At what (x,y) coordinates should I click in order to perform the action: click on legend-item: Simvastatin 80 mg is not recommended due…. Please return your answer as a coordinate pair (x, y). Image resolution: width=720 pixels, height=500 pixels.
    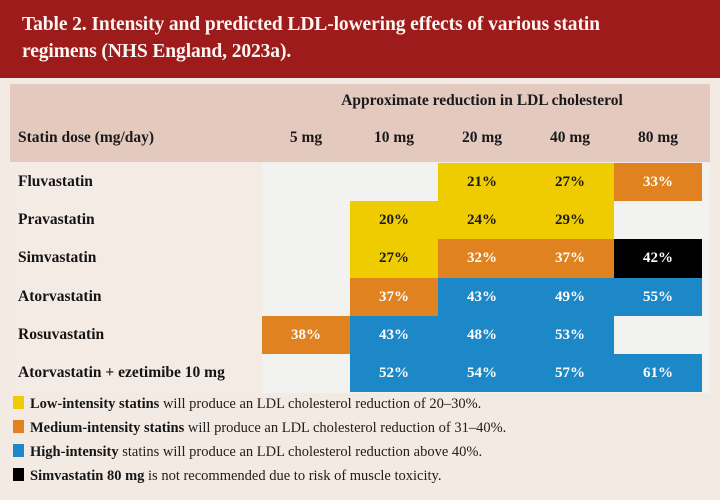
    Looking at the image, I should click on (227, 479).